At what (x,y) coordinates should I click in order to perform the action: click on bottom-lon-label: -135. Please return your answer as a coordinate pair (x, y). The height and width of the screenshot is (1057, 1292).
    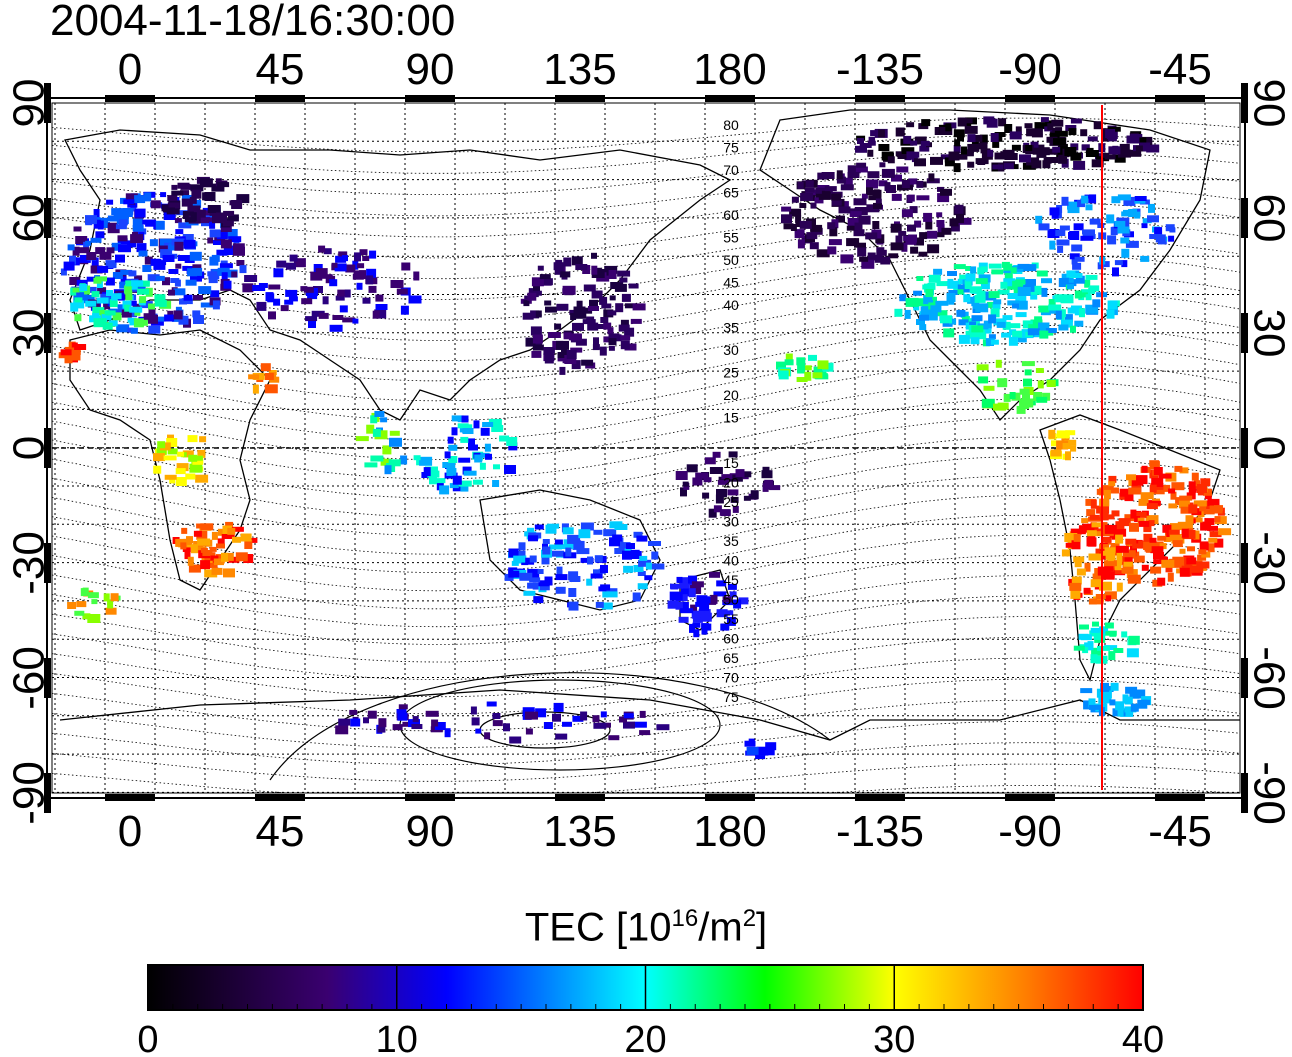
    Looking at the image, I should click on (880, 831).